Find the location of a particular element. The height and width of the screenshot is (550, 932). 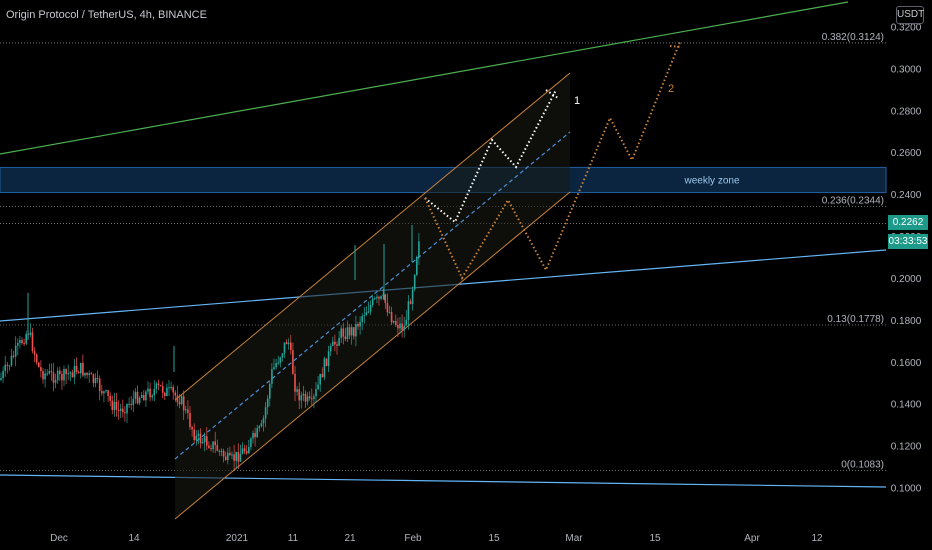

x-tick-label: Mar is located at coordinates (574, 538).